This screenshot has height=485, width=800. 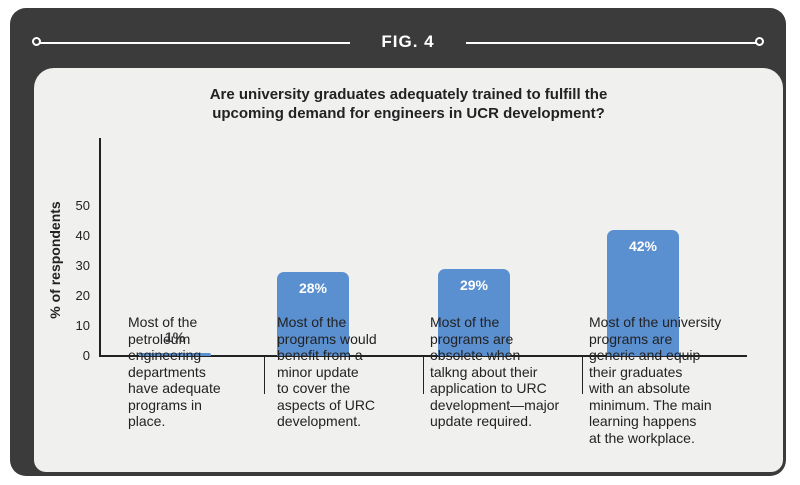 I want to click on y-tick-label: 50, so click(x=82, y=205).